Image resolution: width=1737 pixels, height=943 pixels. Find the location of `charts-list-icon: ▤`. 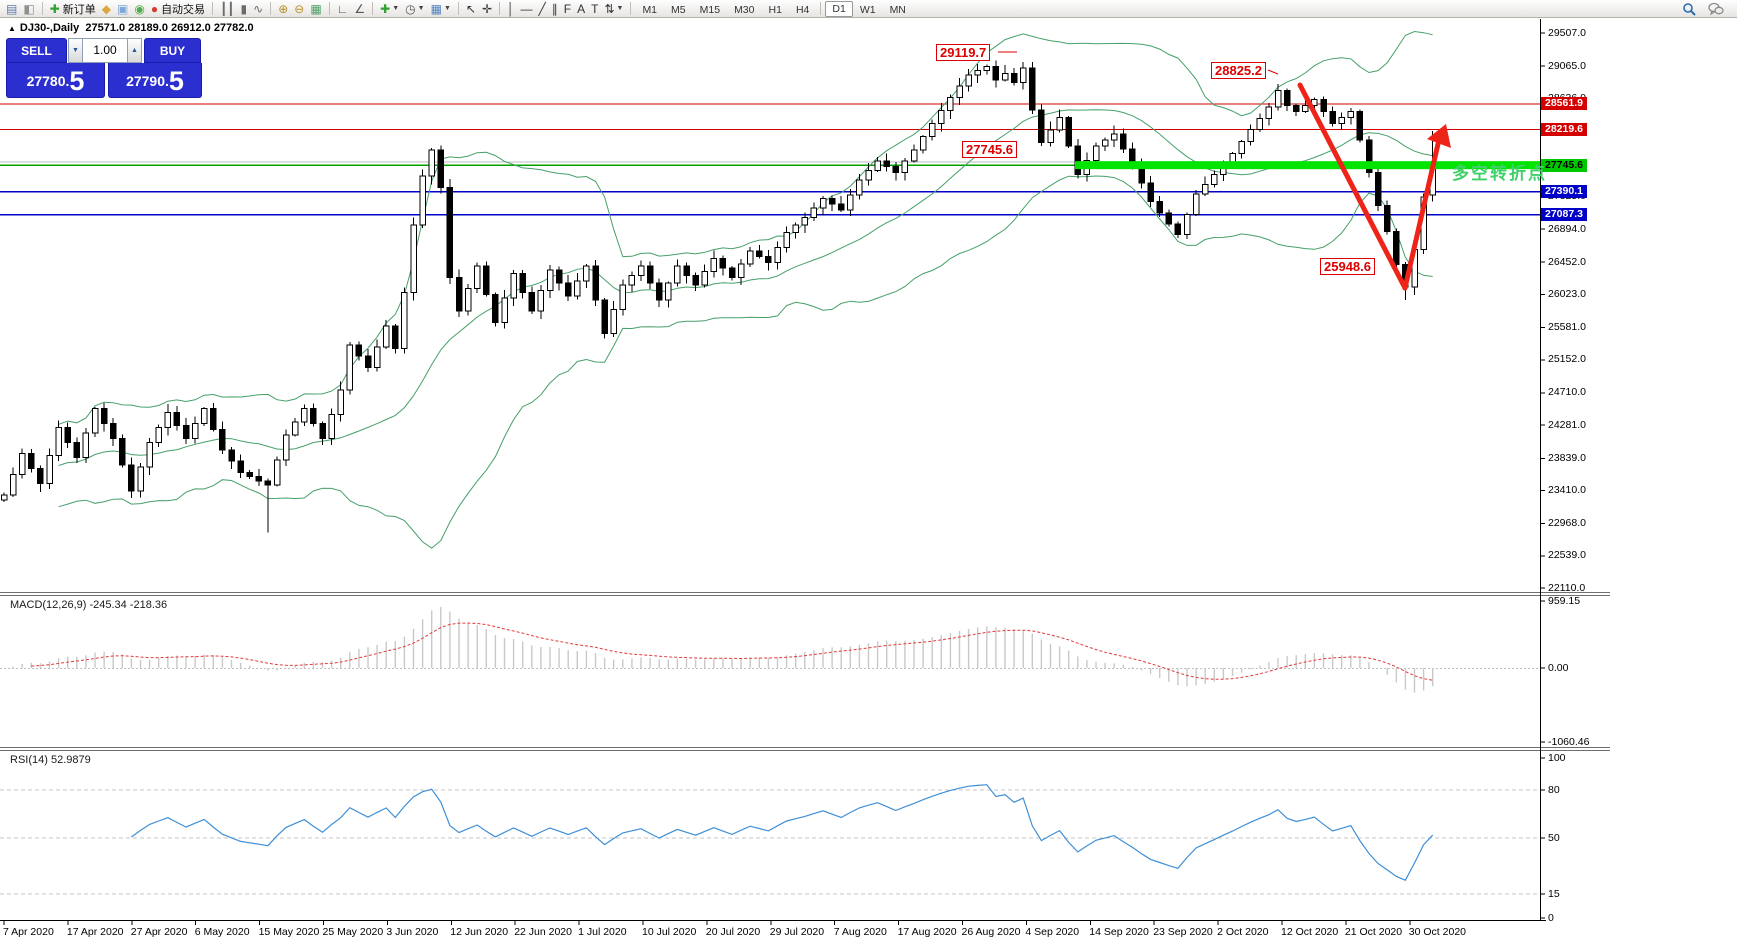

charts-list-icon: ▤ is located at coordinates (11, 9).